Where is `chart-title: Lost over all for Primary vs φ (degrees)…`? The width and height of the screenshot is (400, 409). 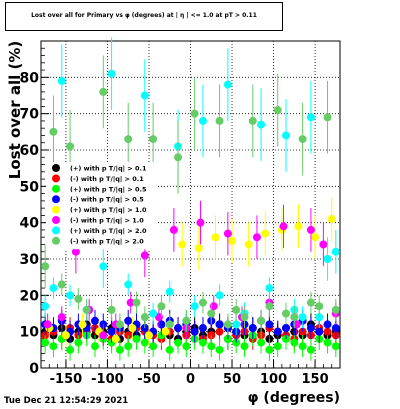
chart-title: Lost over all for Primary vs φ (degrees)… is located at coordinates (144, 15).